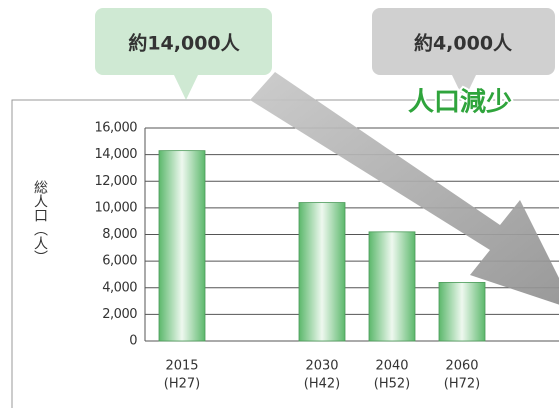  Describe the element at coordinates (119, 314) in the screenshot. I see `y-tick-label: 2,000` at that location.